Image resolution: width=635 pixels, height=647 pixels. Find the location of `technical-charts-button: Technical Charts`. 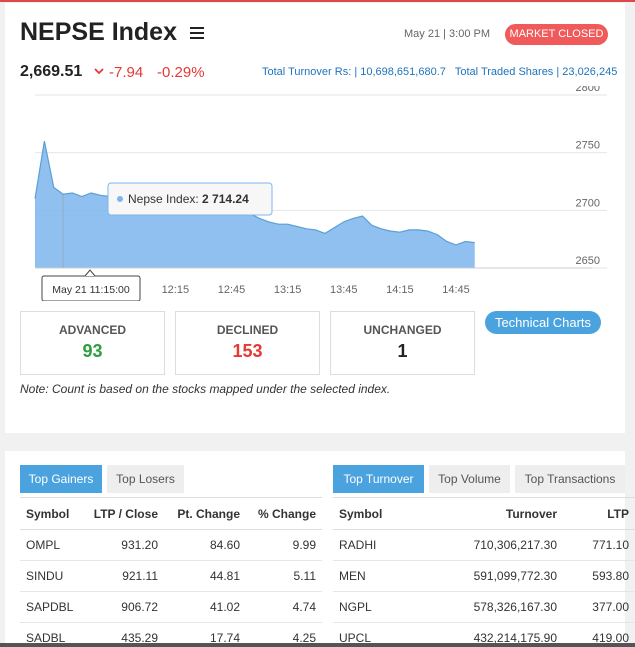

technical-charts-button: Technical Charts is located at coordinates (543, 322).